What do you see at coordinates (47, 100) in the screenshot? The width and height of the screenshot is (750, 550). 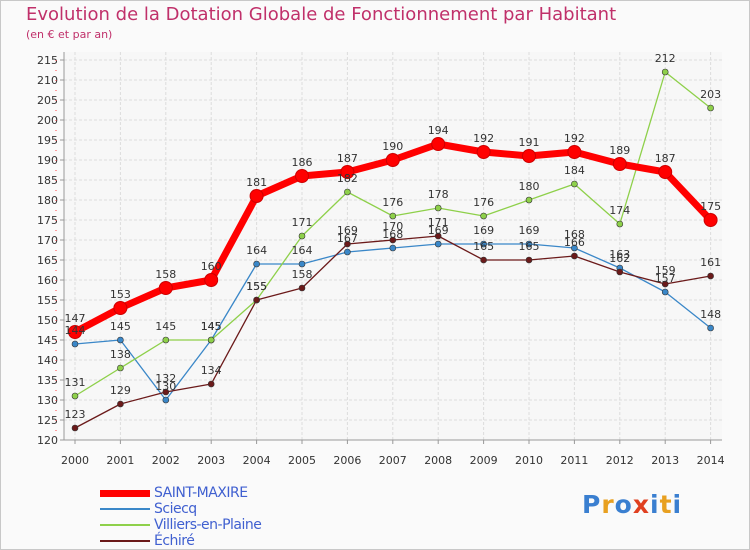 I see `y-tick-label: 205` at bounding box center [47, 100].